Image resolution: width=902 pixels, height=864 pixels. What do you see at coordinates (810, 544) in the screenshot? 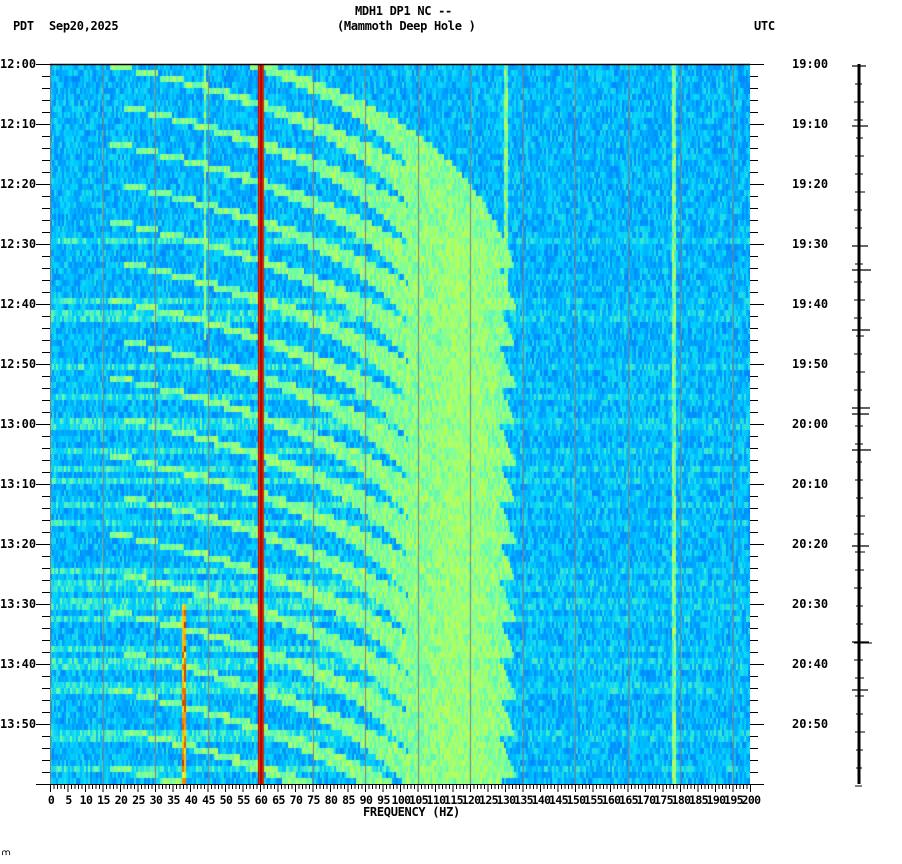
I see `y-tick-label-right: 20:20` at bounding box center [810, 544].